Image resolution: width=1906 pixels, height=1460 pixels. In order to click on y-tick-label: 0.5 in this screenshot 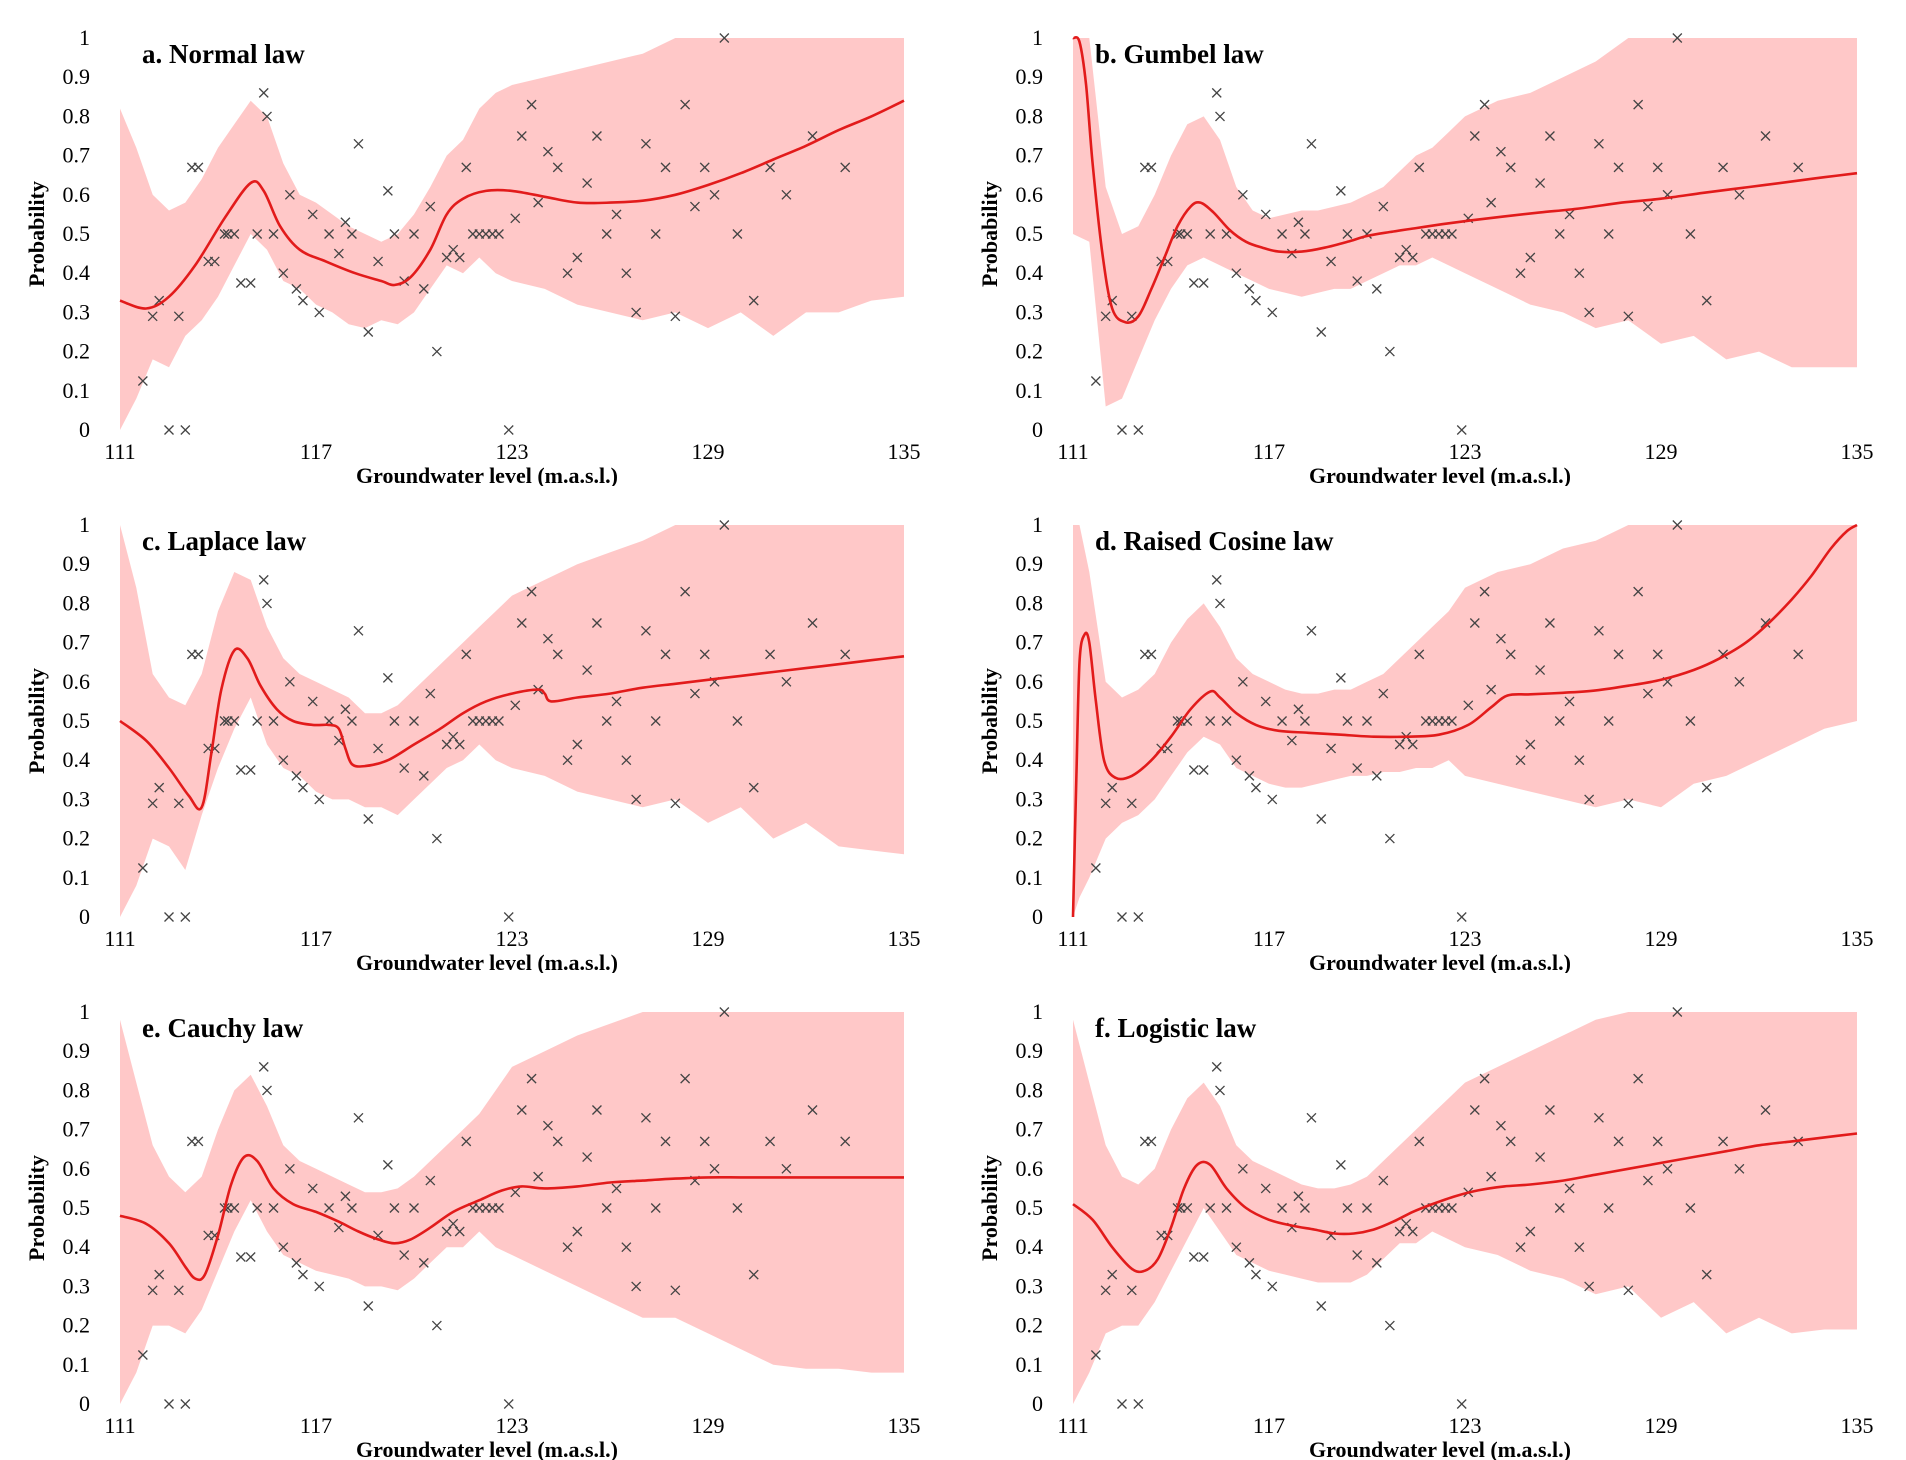, I will do `click(77, 1207)`.